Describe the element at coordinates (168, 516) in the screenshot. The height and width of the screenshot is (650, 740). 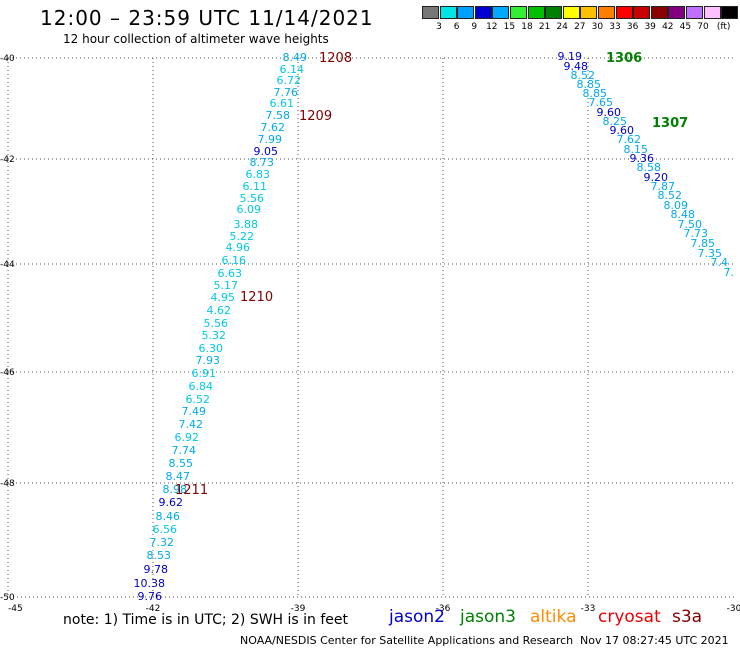
I see `wave-height-value: 8.46` at that location.